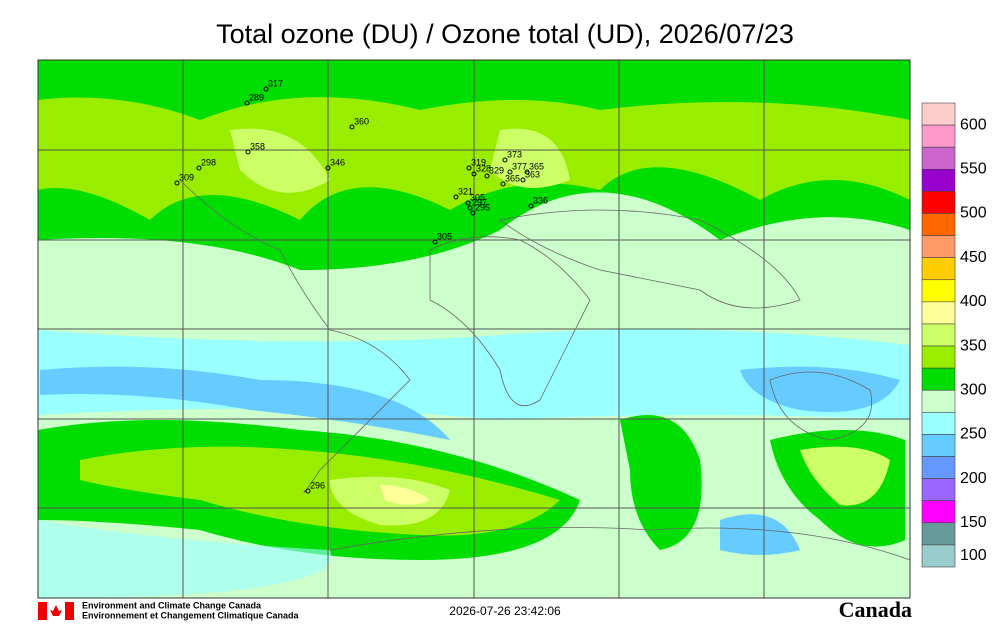  Describe the element at coordinates (496, 170) in the screenshot. I see `station-value: 329` at that location.